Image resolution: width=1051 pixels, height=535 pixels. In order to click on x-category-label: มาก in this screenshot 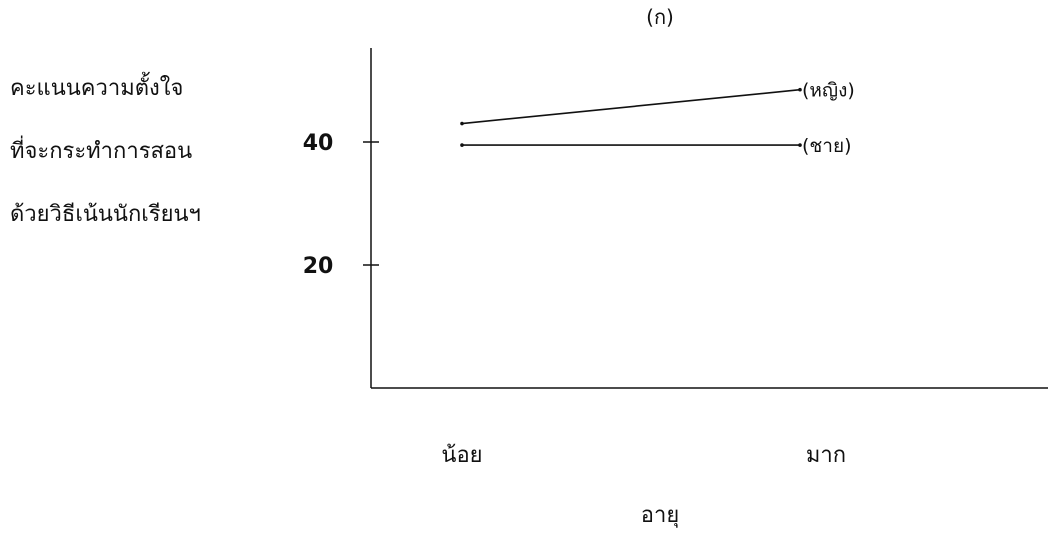, I will do `click(826, 455)`.